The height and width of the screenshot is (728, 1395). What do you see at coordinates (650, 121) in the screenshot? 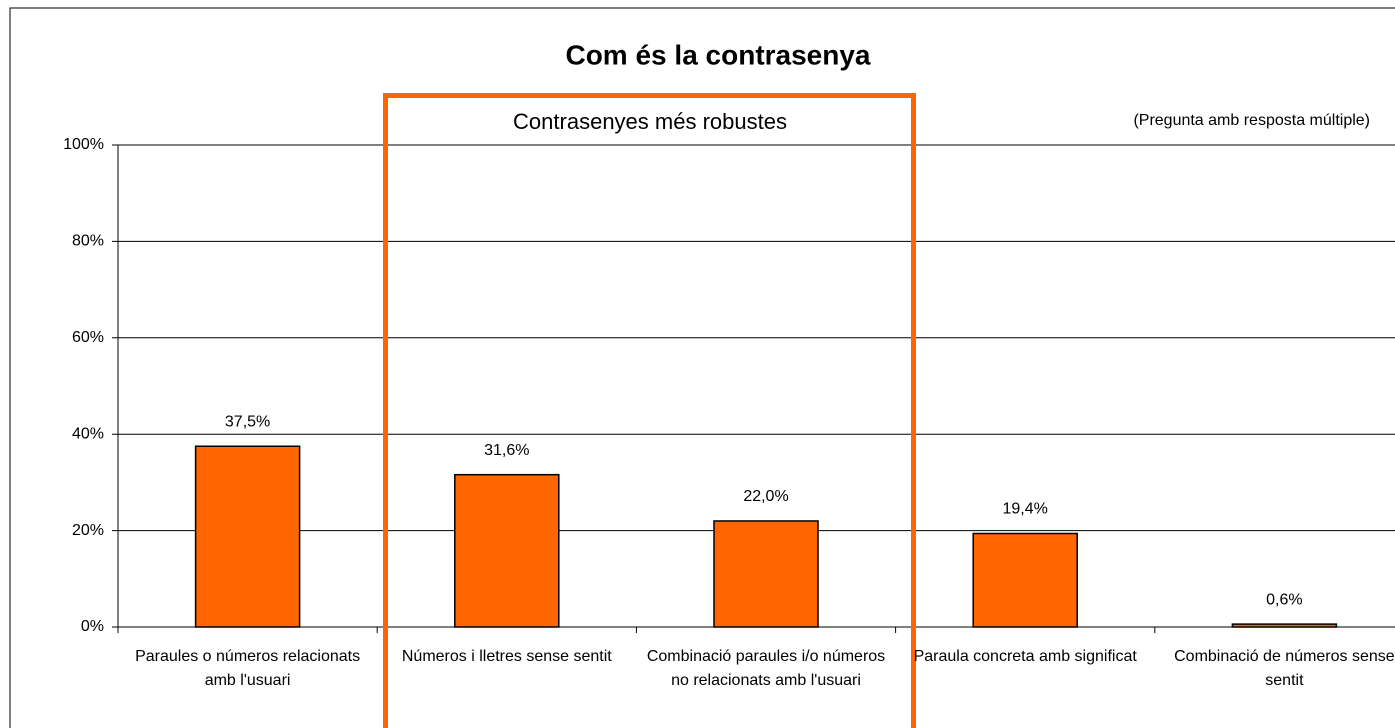
I see `highlight-label: Contrasenyes més robustes` at bounding box center [650, 121].